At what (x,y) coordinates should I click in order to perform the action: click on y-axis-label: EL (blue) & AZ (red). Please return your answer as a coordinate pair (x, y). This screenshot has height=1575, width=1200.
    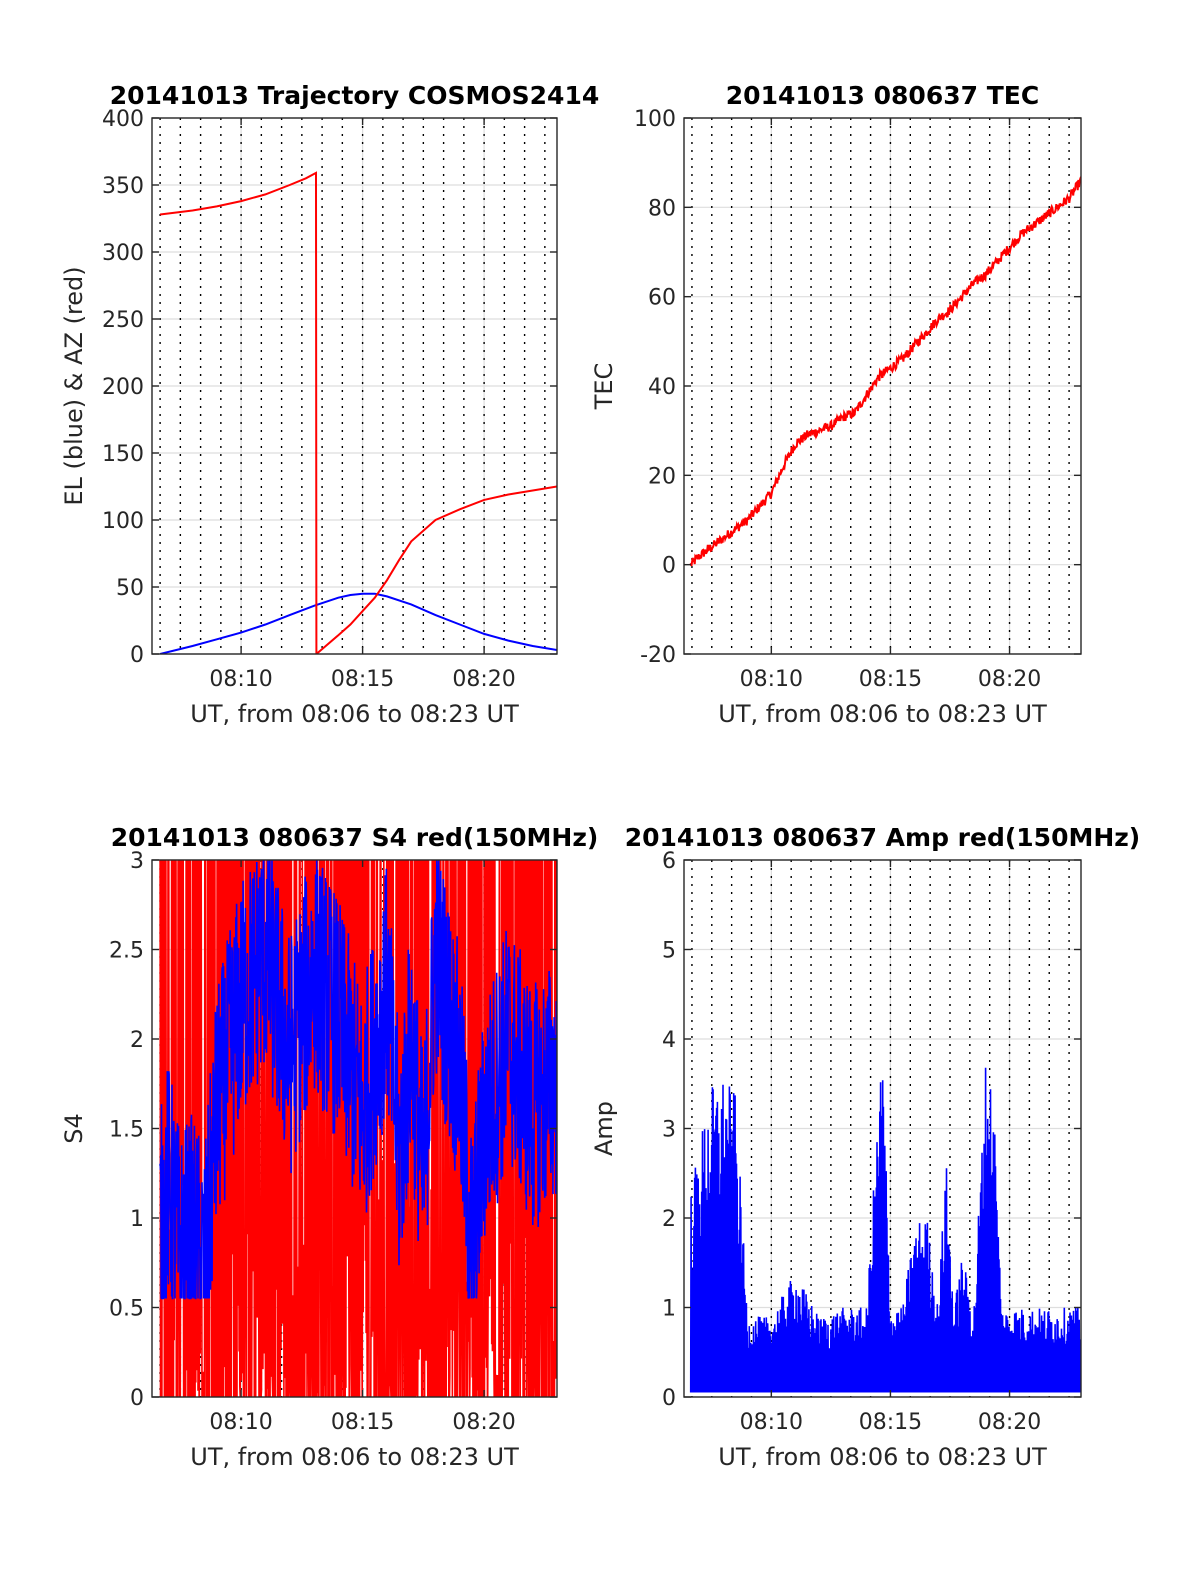
    Looking at the image, I should click on (74, 385).